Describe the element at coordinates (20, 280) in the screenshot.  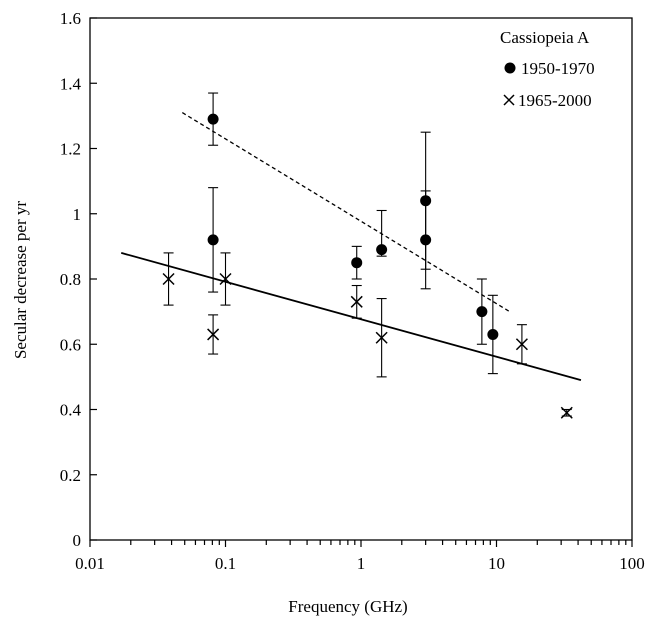
I see `y-axis-label: Secular decrease per yr` at that location.